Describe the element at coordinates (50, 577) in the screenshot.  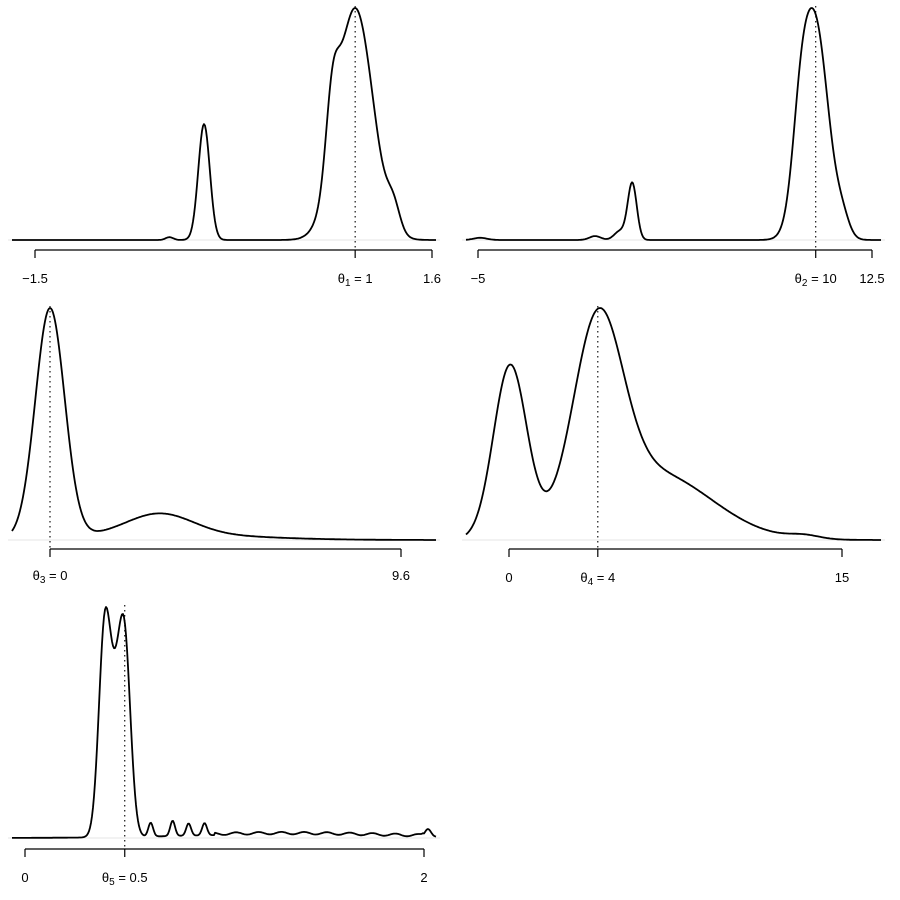
I see `tick-label: θ3 = 0` at that location.